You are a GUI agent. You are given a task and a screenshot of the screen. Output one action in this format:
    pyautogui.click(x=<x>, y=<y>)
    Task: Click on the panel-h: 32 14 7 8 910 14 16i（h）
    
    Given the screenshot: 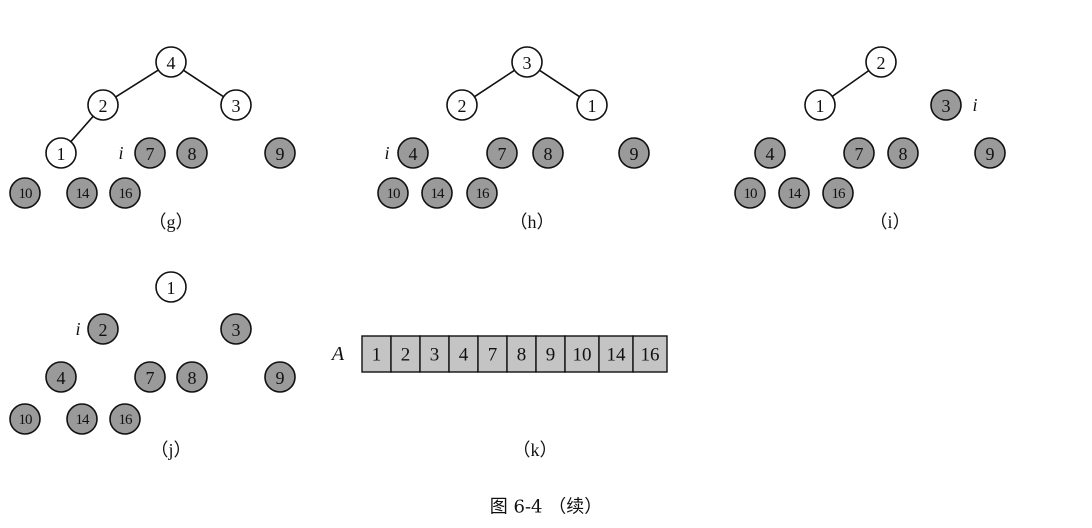 What is the action you would take?
    pyautogui.click(x=513, y=139)
    